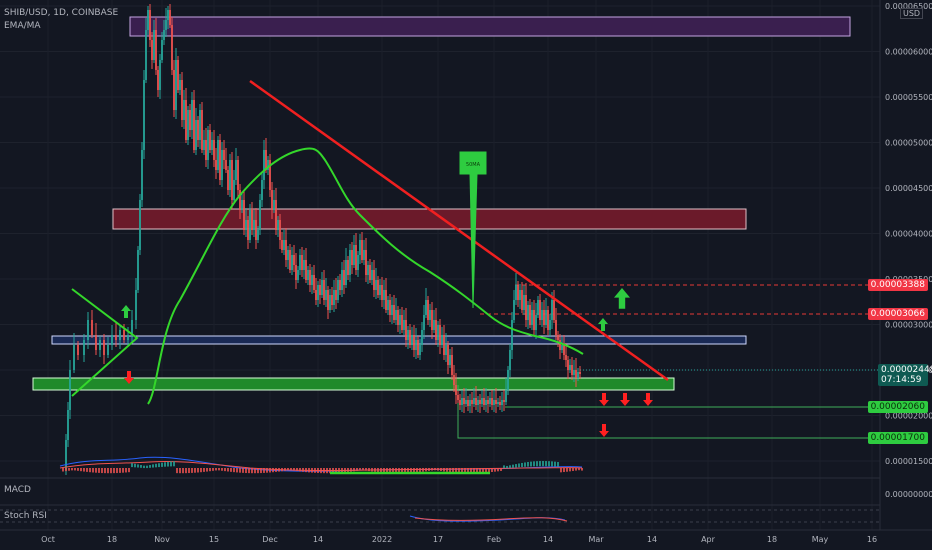 The image size is (932, 550). What do you see at coordinates (438, 539) in the screenshot?
I see `time-tick-label: 17` at bounding box center [438, 539].